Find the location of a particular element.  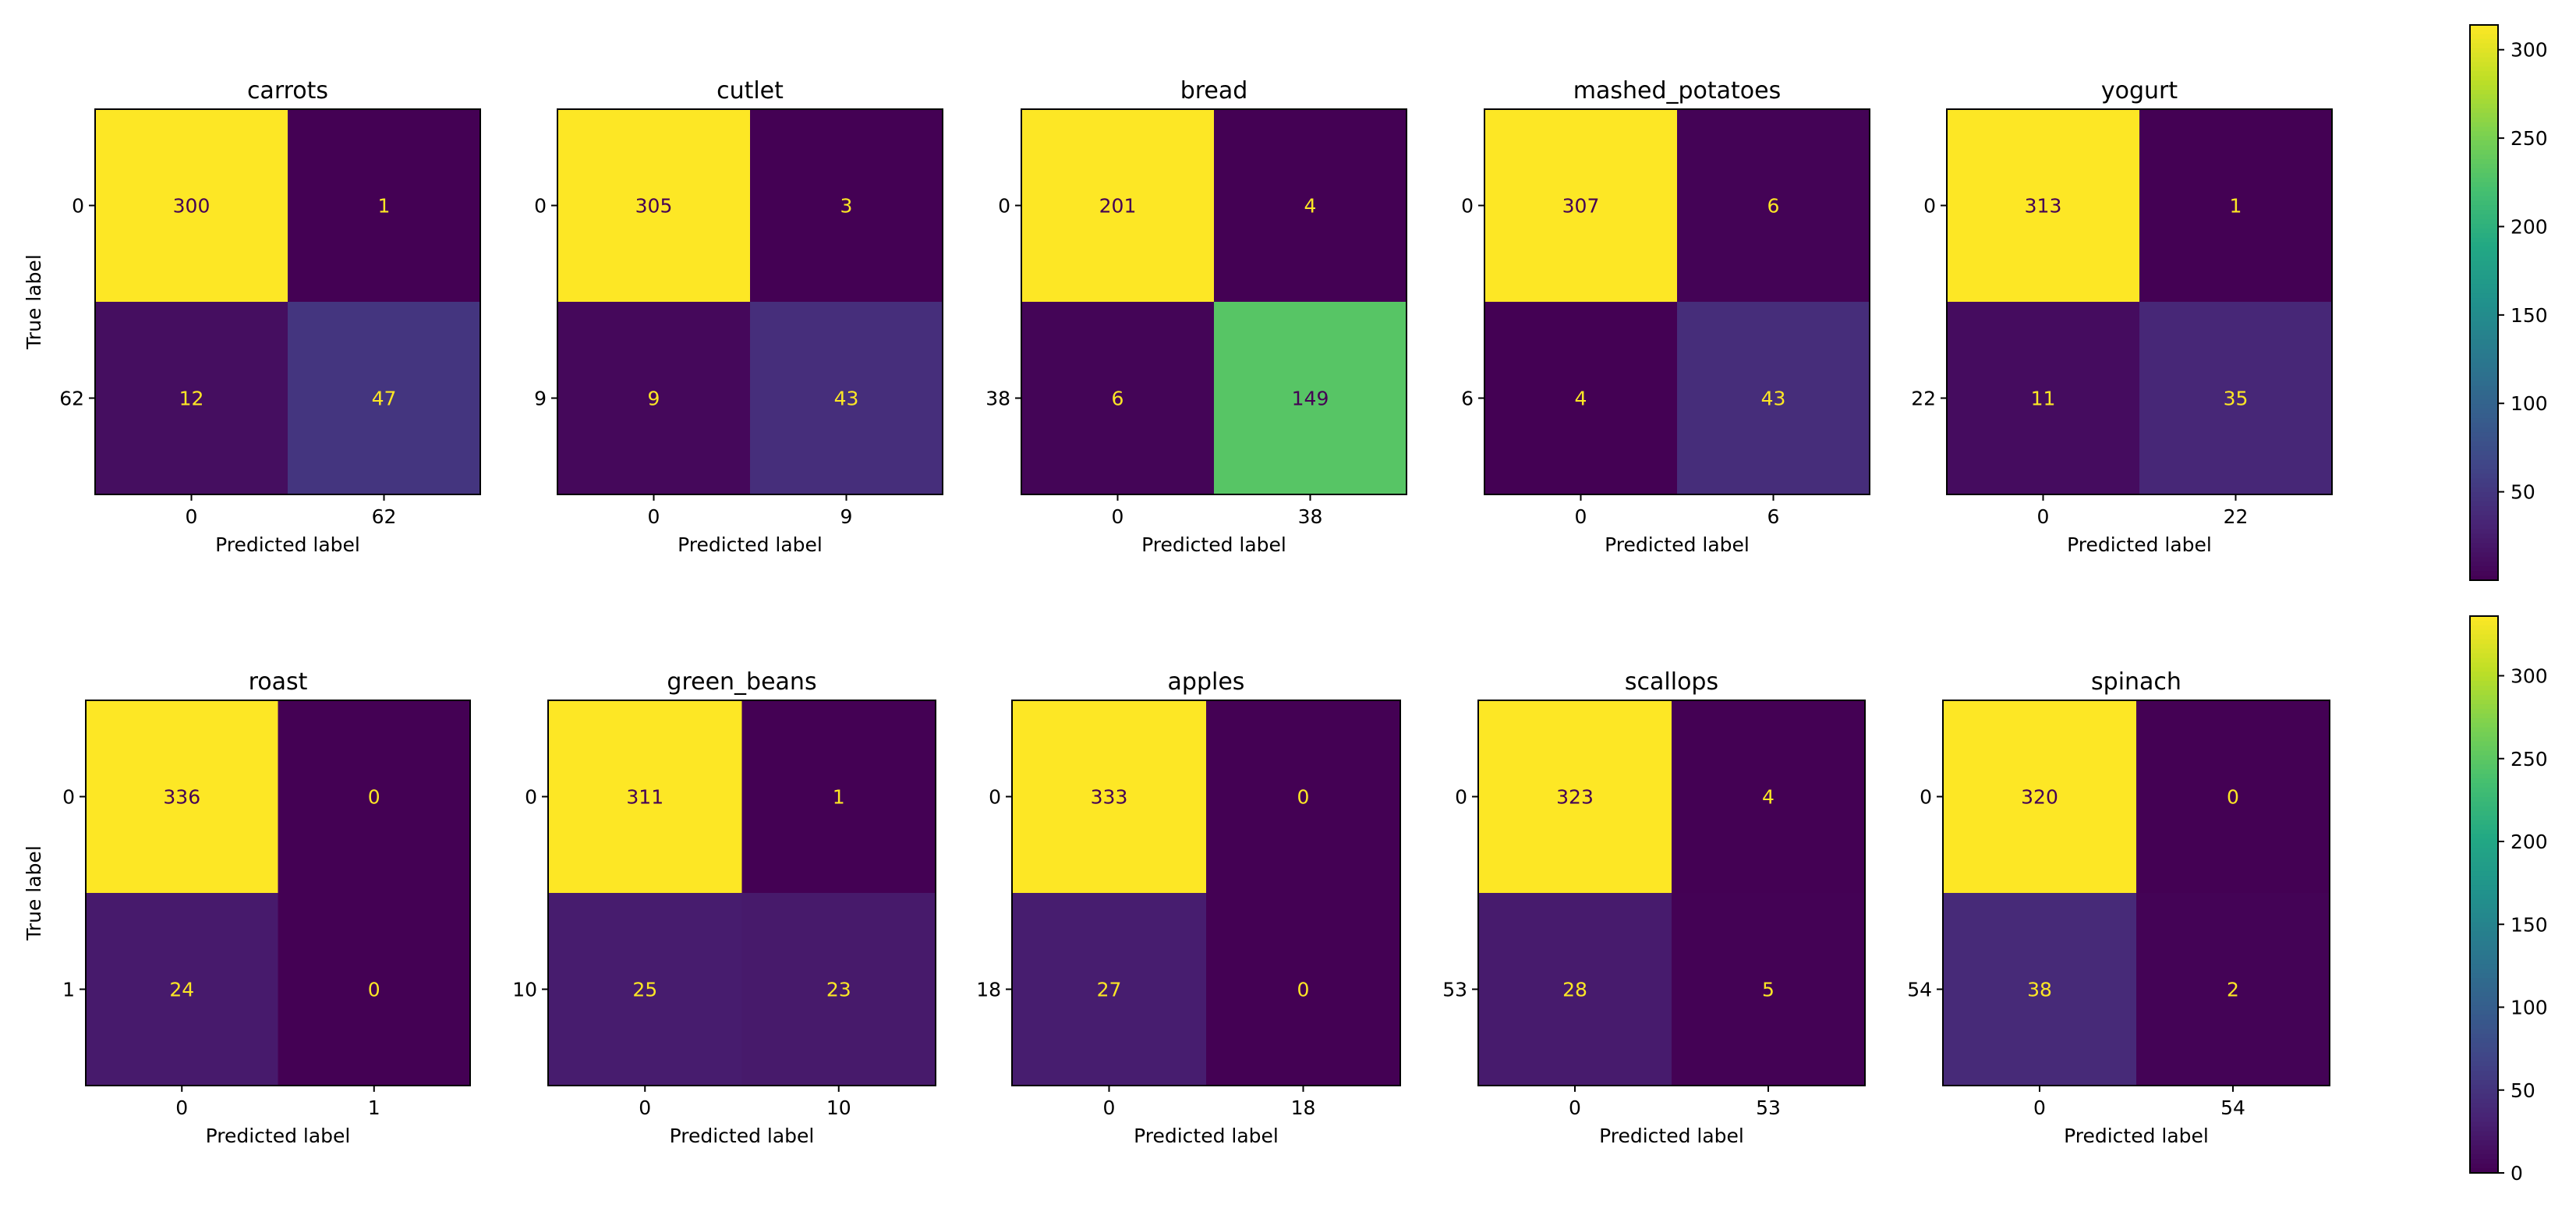

x-tick-label: 38 is located at coordinates (1310, 516).